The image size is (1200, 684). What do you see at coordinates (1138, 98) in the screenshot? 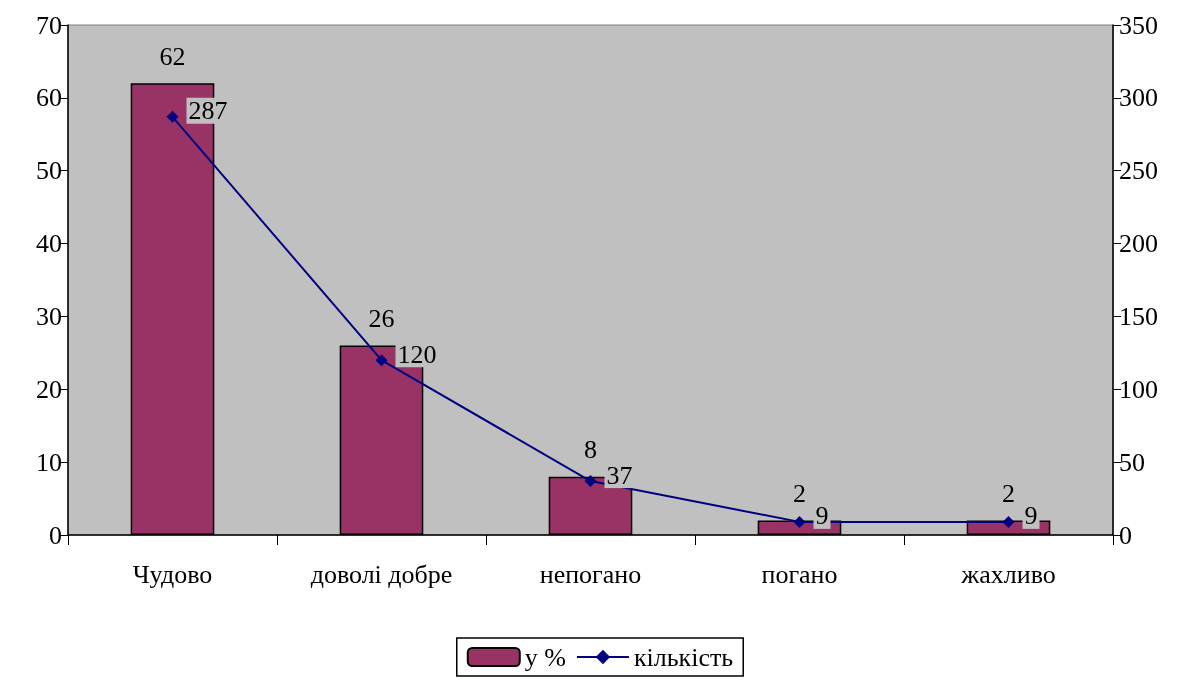
I see `y2-tick-label: 300` at bounding box center [1138, 98].